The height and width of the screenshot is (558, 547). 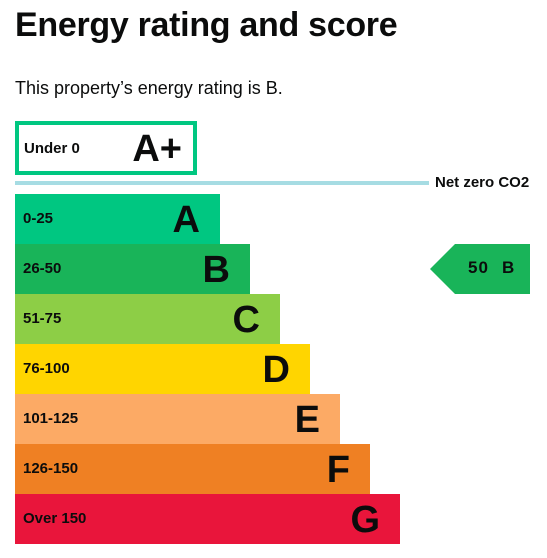 I want to click on rating-band-d: 76-100 D, so click(x=162, y=369).